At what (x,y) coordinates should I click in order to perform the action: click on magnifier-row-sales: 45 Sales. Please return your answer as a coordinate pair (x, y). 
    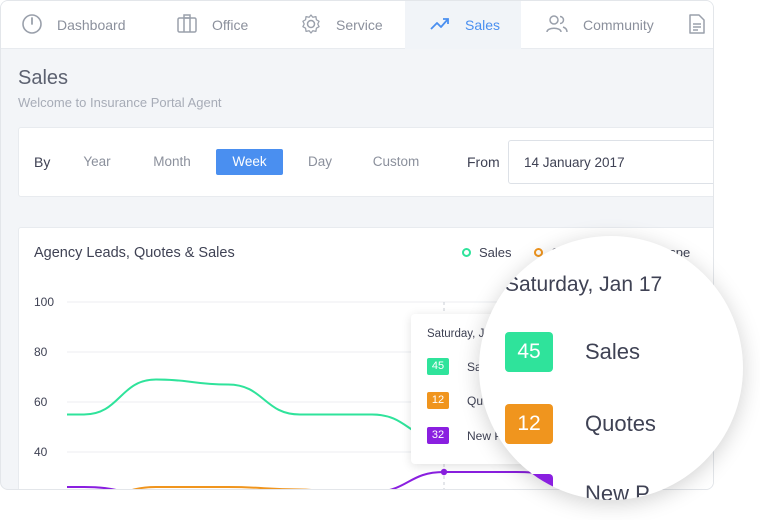
    Looking at the image, I should click on (572, 352).